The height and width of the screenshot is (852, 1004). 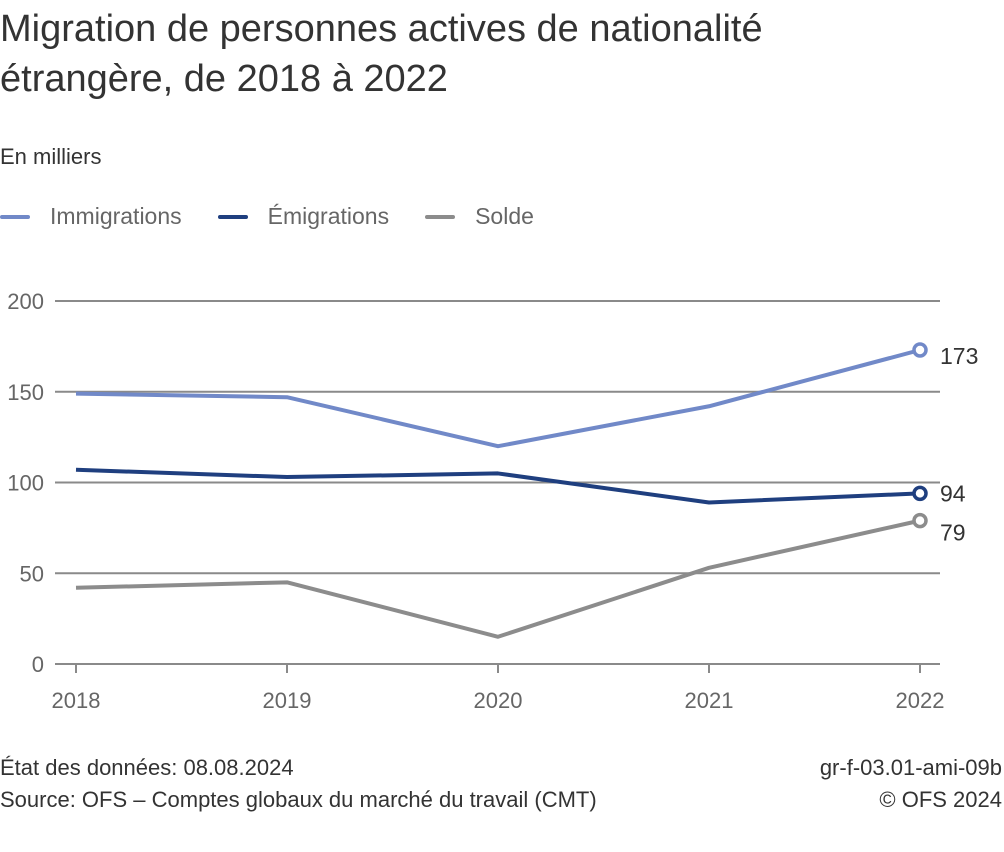 What do you see at coordinates (910, 767) in the screenshot?
I see `chart-id: gr-f-03.01-ami-09b` at bounding box center [910, 767].